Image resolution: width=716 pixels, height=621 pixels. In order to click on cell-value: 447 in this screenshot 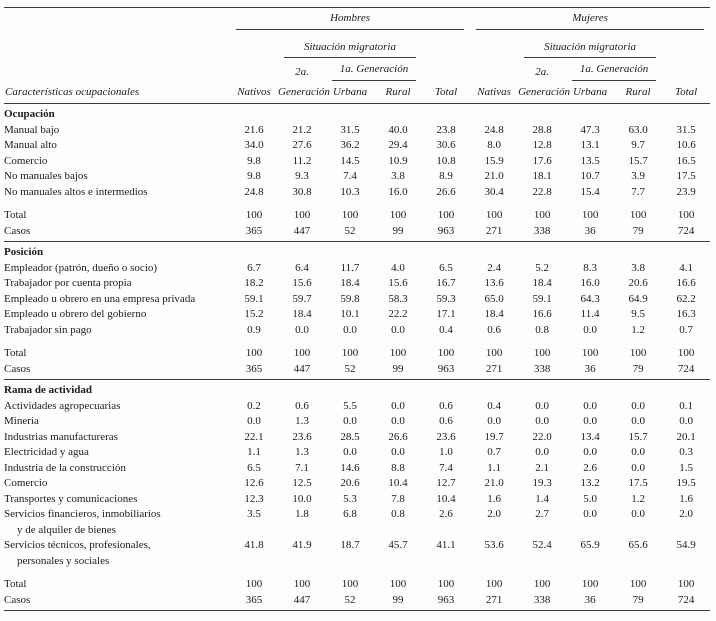, I will do `click(302, 601)`.